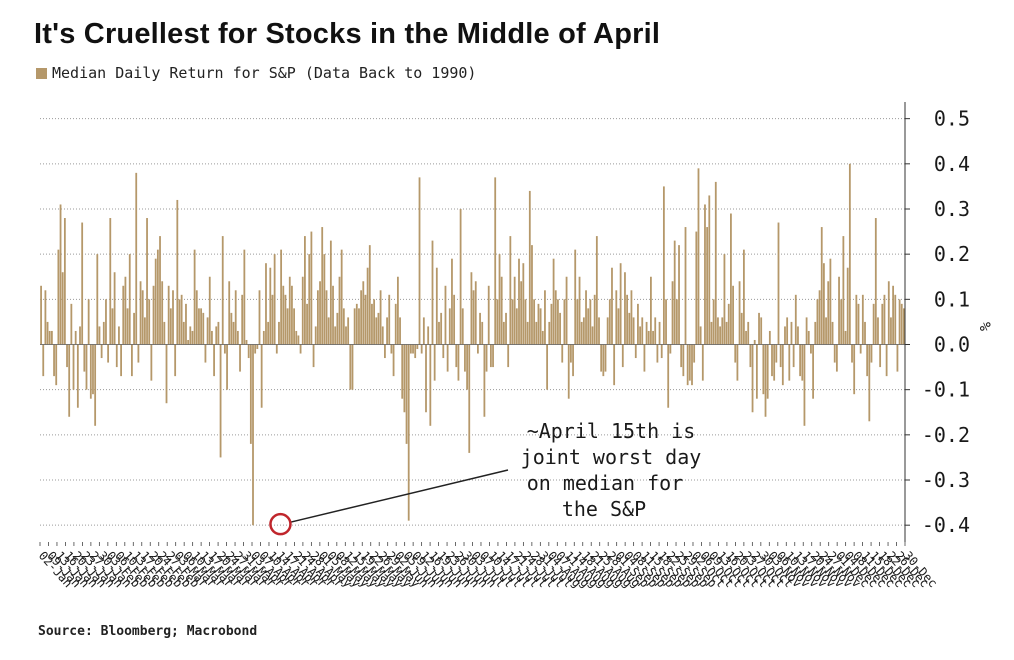  What do you see at coordinates (148, 631) in the screenshot?
I see `source-note: Source: Bloomberg; Macrobond` at bounding box center [148, 631].